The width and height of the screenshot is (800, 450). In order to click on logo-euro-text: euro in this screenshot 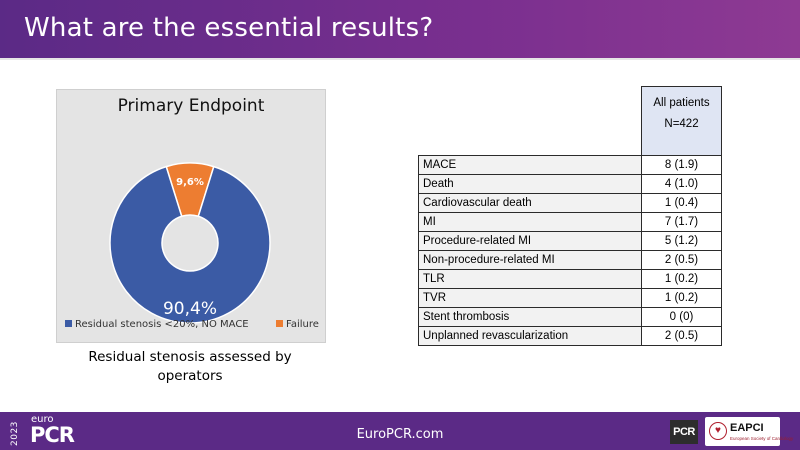, I will do `click(42, 419)`.